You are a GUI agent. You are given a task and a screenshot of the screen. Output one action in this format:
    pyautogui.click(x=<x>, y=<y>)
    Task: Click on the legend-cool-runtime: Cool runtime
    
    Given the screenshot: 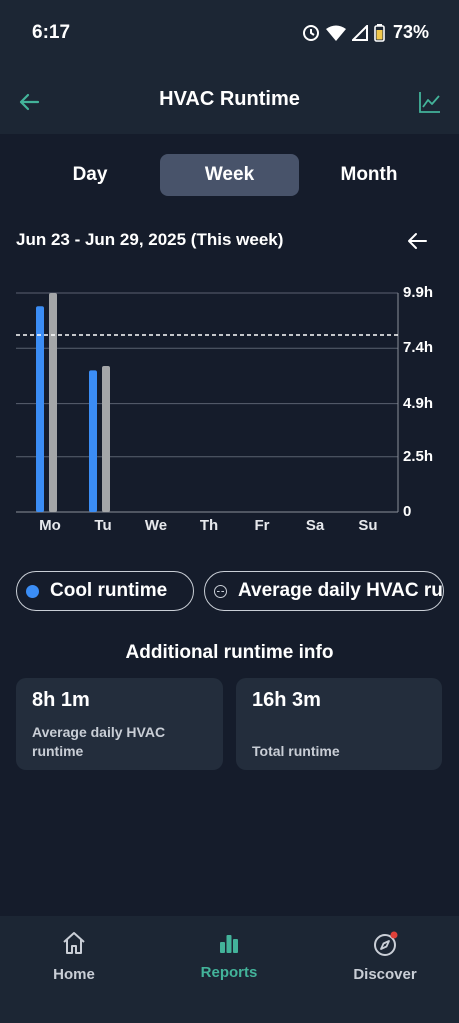 What is the action you would take?
    pyautogui.click(x=105, y=591)
    